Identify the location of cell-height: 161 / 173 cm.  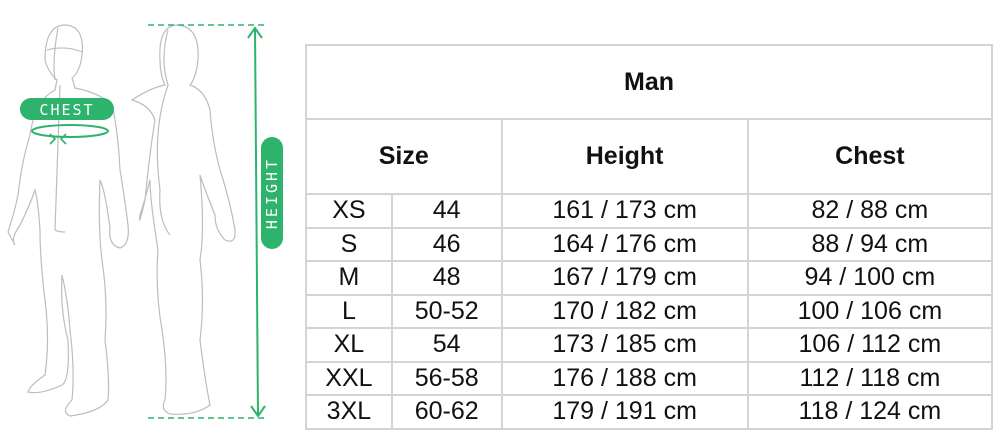
(624, 211).